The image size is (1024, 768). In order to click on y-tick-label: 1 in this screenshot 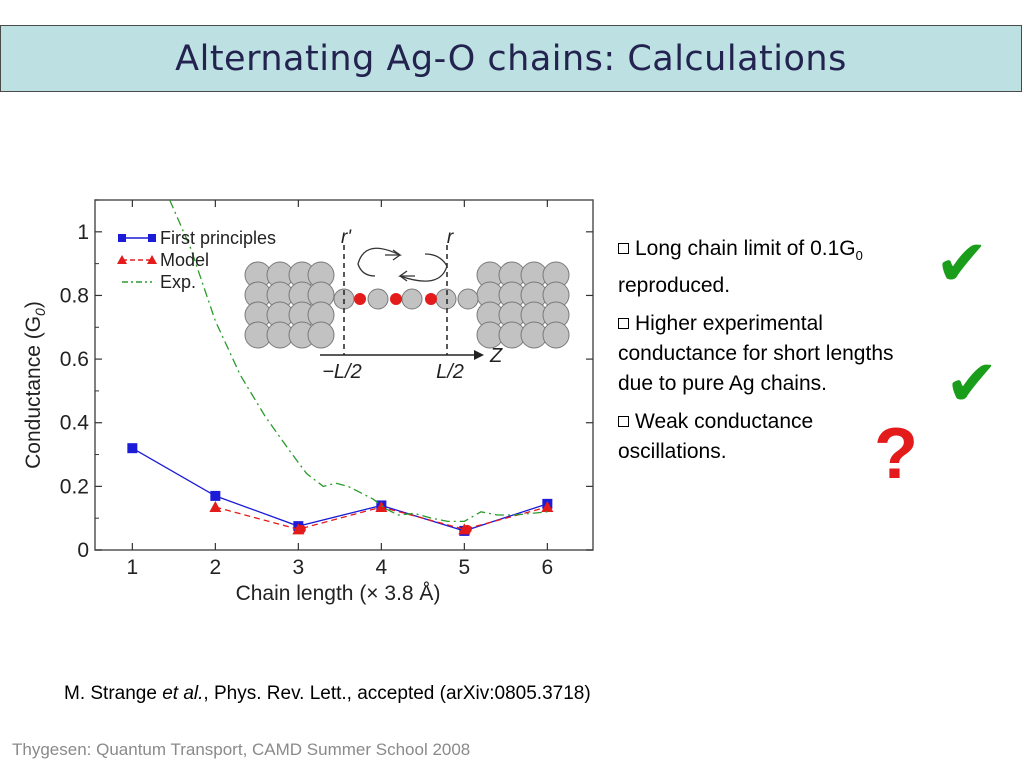, I will do `click(83, 232)`.